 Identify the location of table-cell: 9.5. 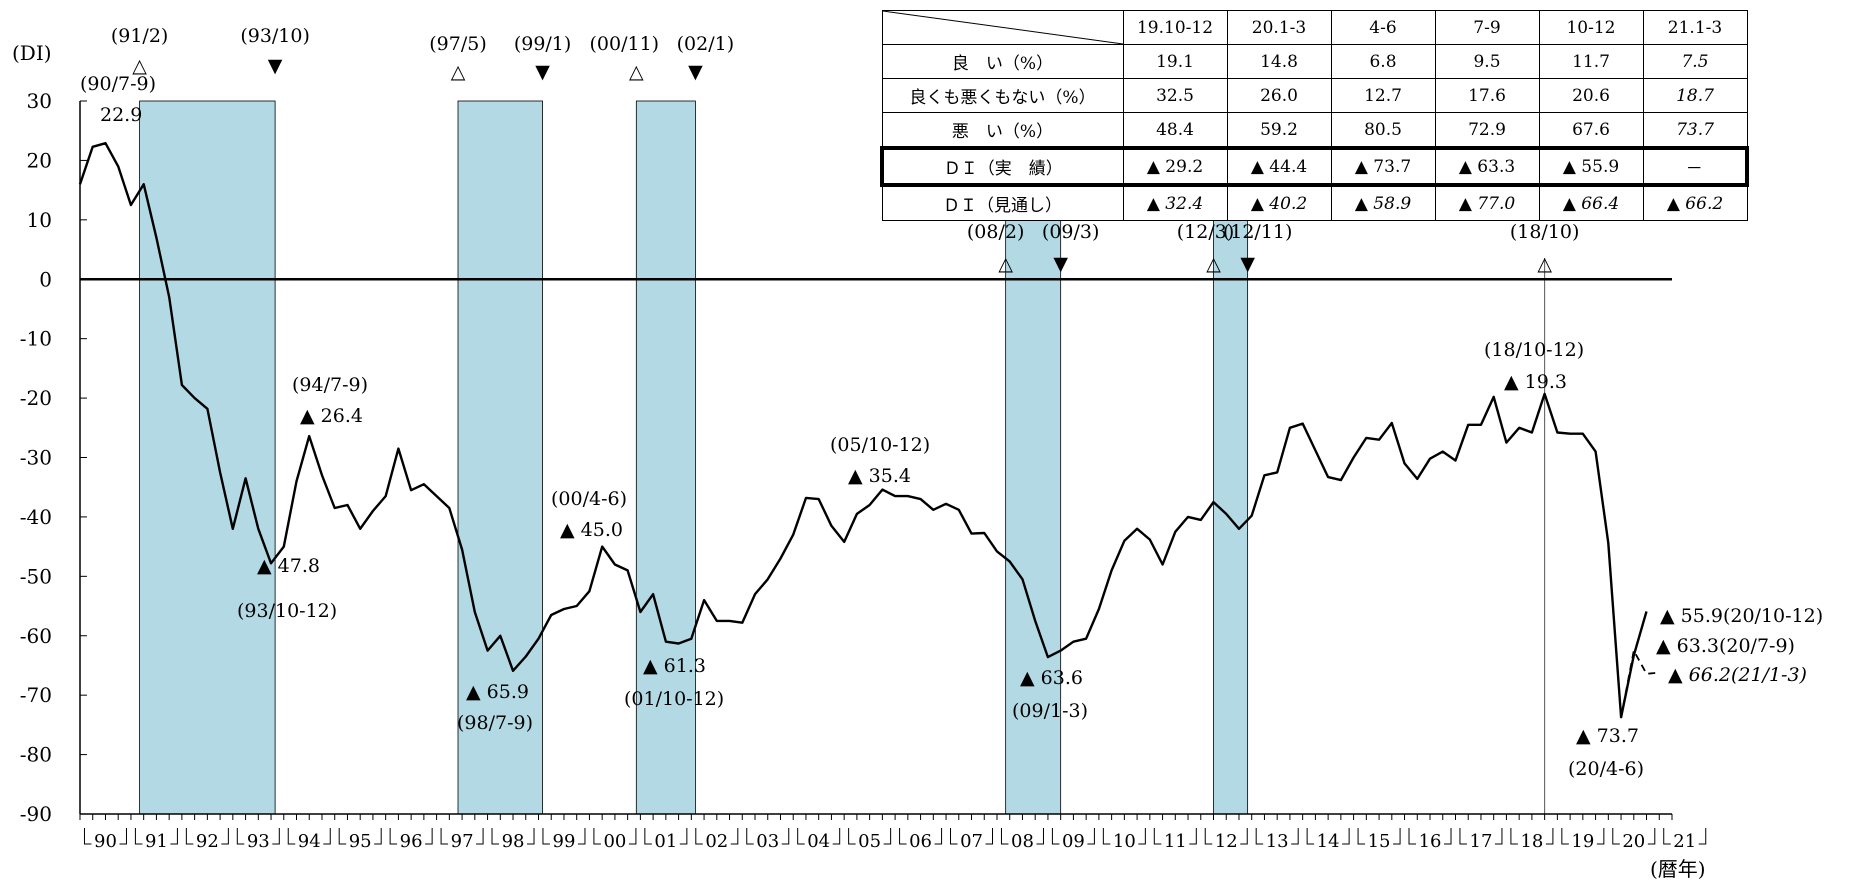
(1487, 61).